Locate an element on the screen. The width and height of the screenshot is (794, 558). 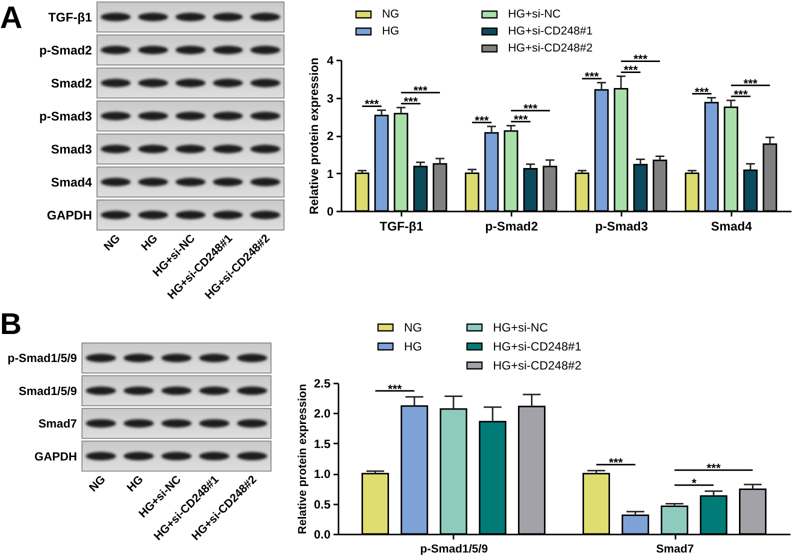
text: p-Smad3 is located at coordinates (65, 117).